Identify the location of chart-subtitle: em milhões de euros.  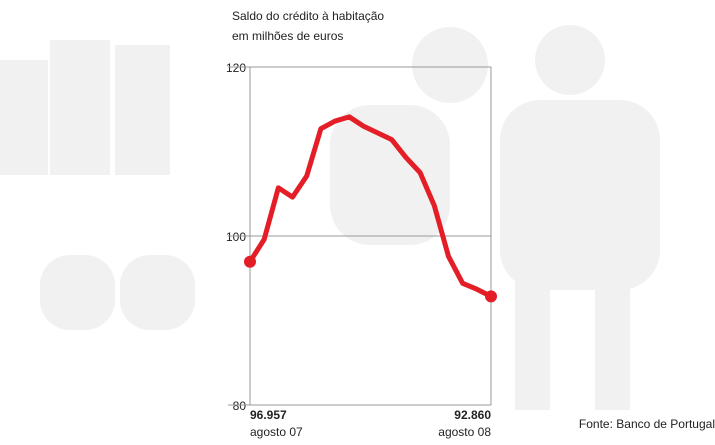
(287, 36).